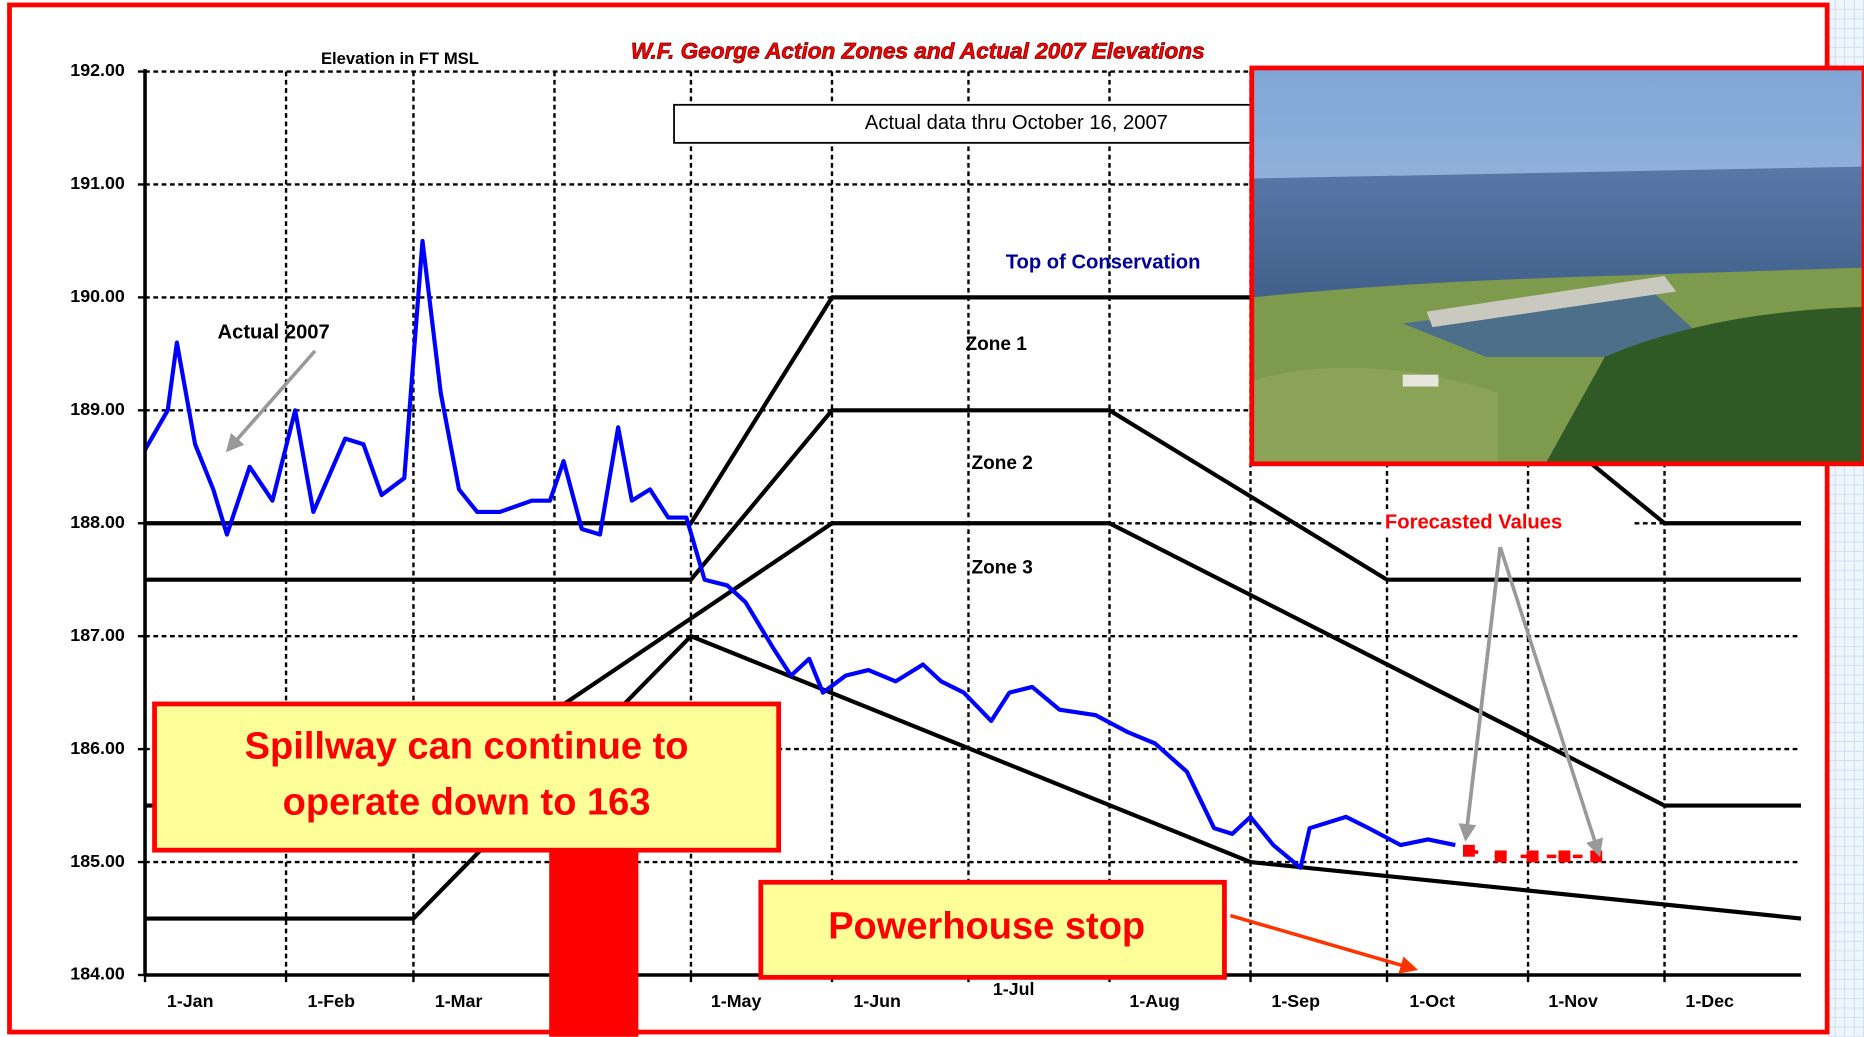  I want to click on y-tick-label: 190.00, so click(97, 296).